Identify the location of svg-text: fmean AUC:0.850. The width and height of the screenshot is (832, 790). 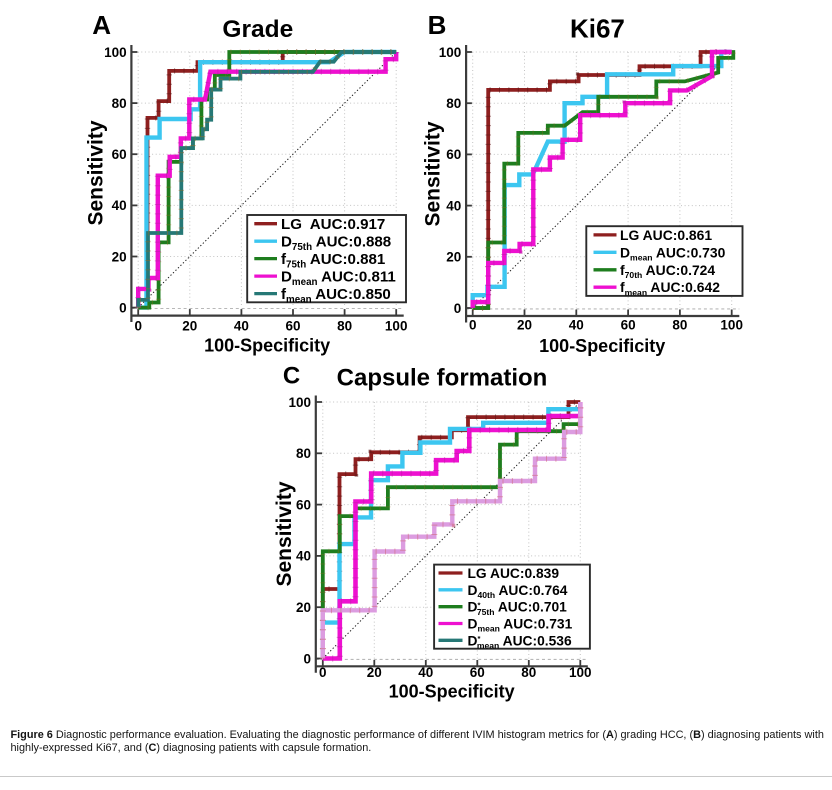
(336, 296).